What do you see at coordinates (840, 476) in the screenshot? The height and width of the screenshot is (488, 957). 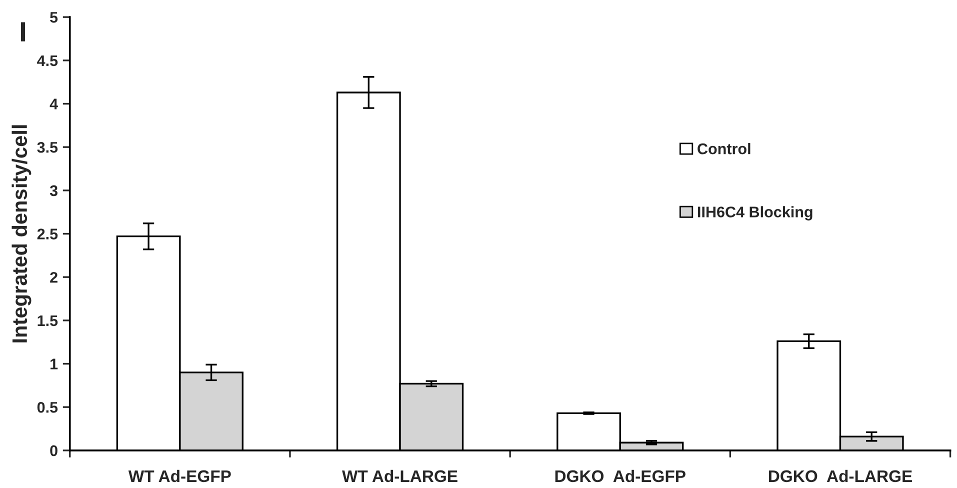 I see `x-tick-label: DGKO Ad-LARGE` at bounding box center [840, 476].